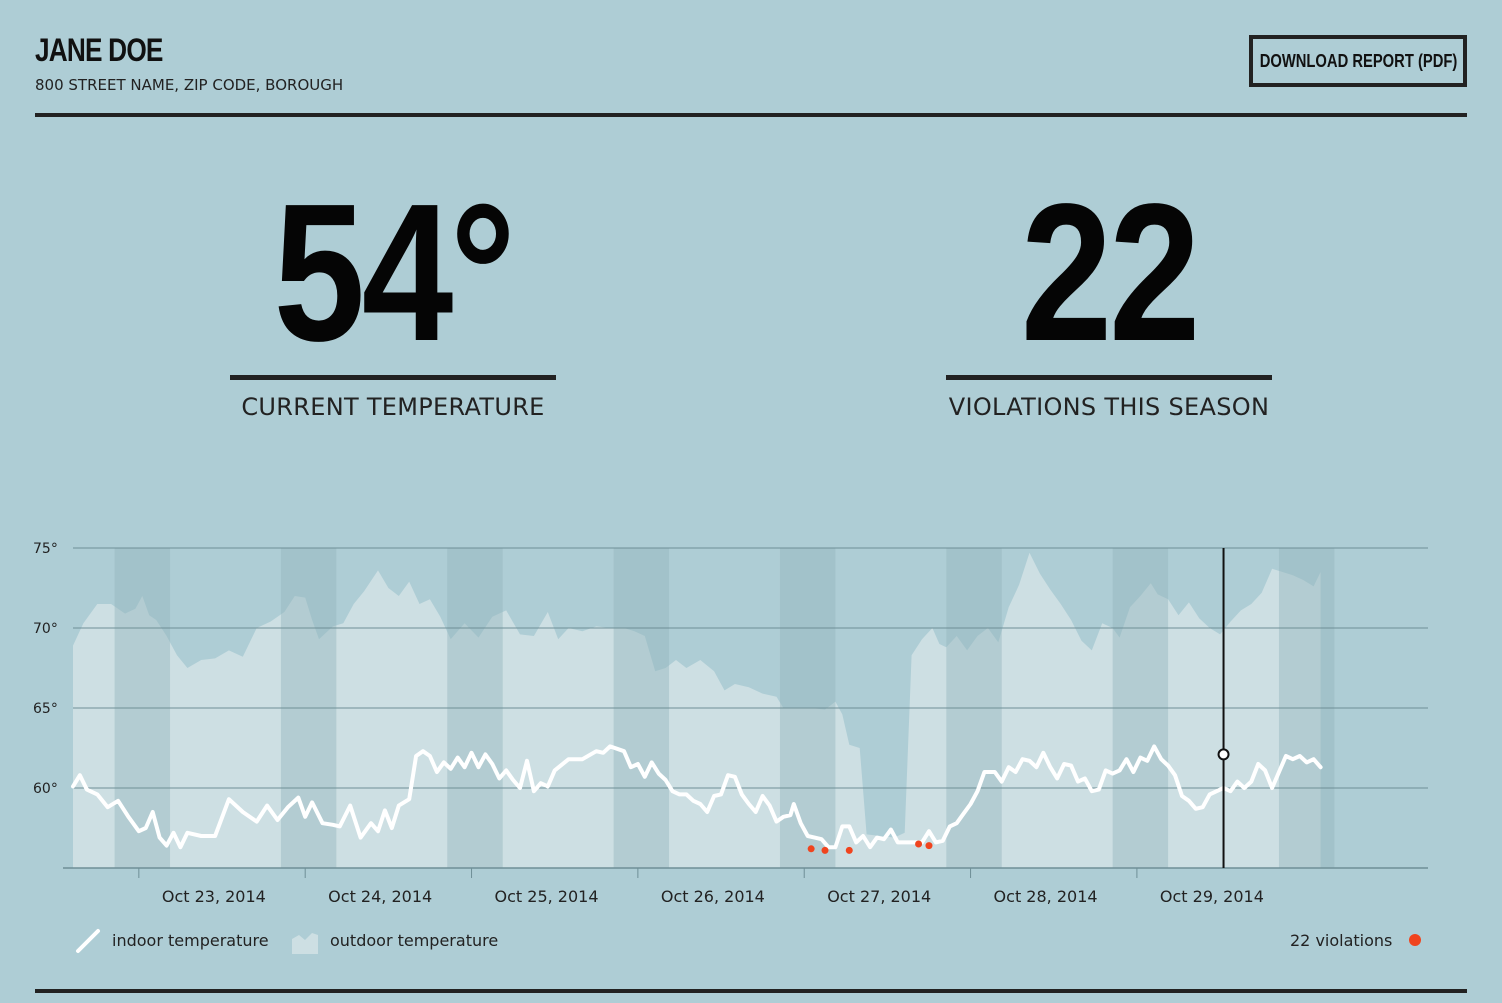 This screenshot has height=1003, width=1502. What do you see at coordinates (713, 896) in the screenshot?
I see `x-tick-label: Oct 26, 2014` at bounding box center [713, 896].